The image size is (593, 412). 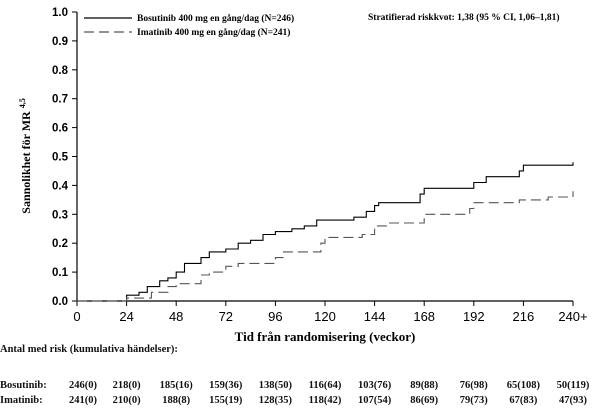 What do you see at coordinates (275, 400) in the screenshot?
I see `risk-cell: 128(35)` at bounding box center [275, 400].